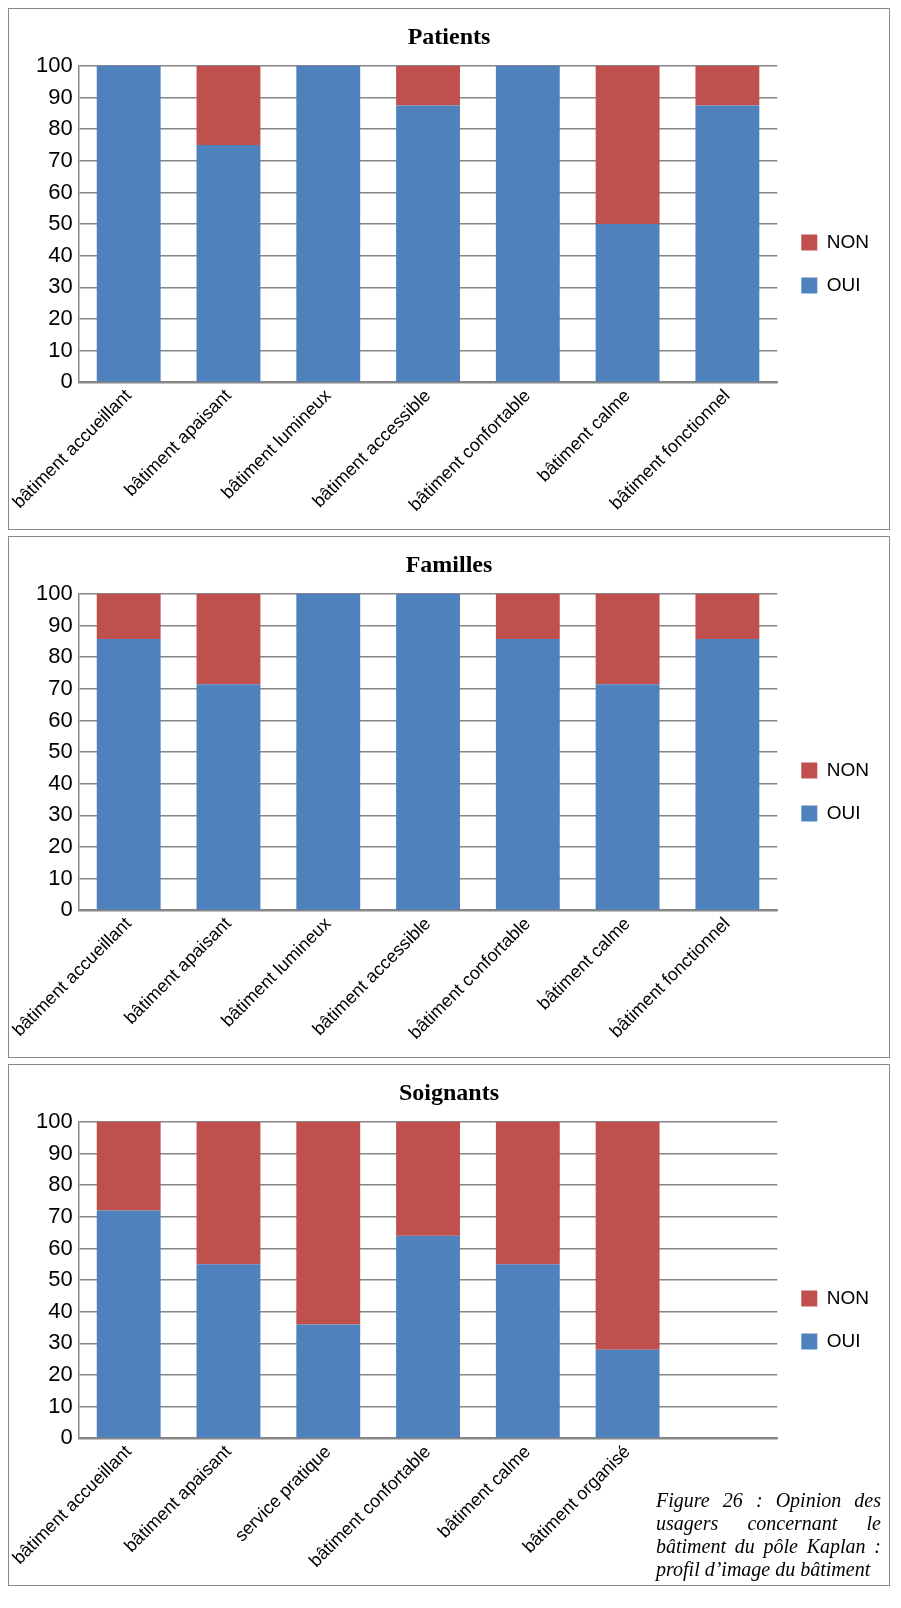 The height and width of the screenshot is (1608, 901). What do you see at coordinates (449, 35) in the screenshot?
I see `chart-title: Patients` at bounding box center [449, 35].